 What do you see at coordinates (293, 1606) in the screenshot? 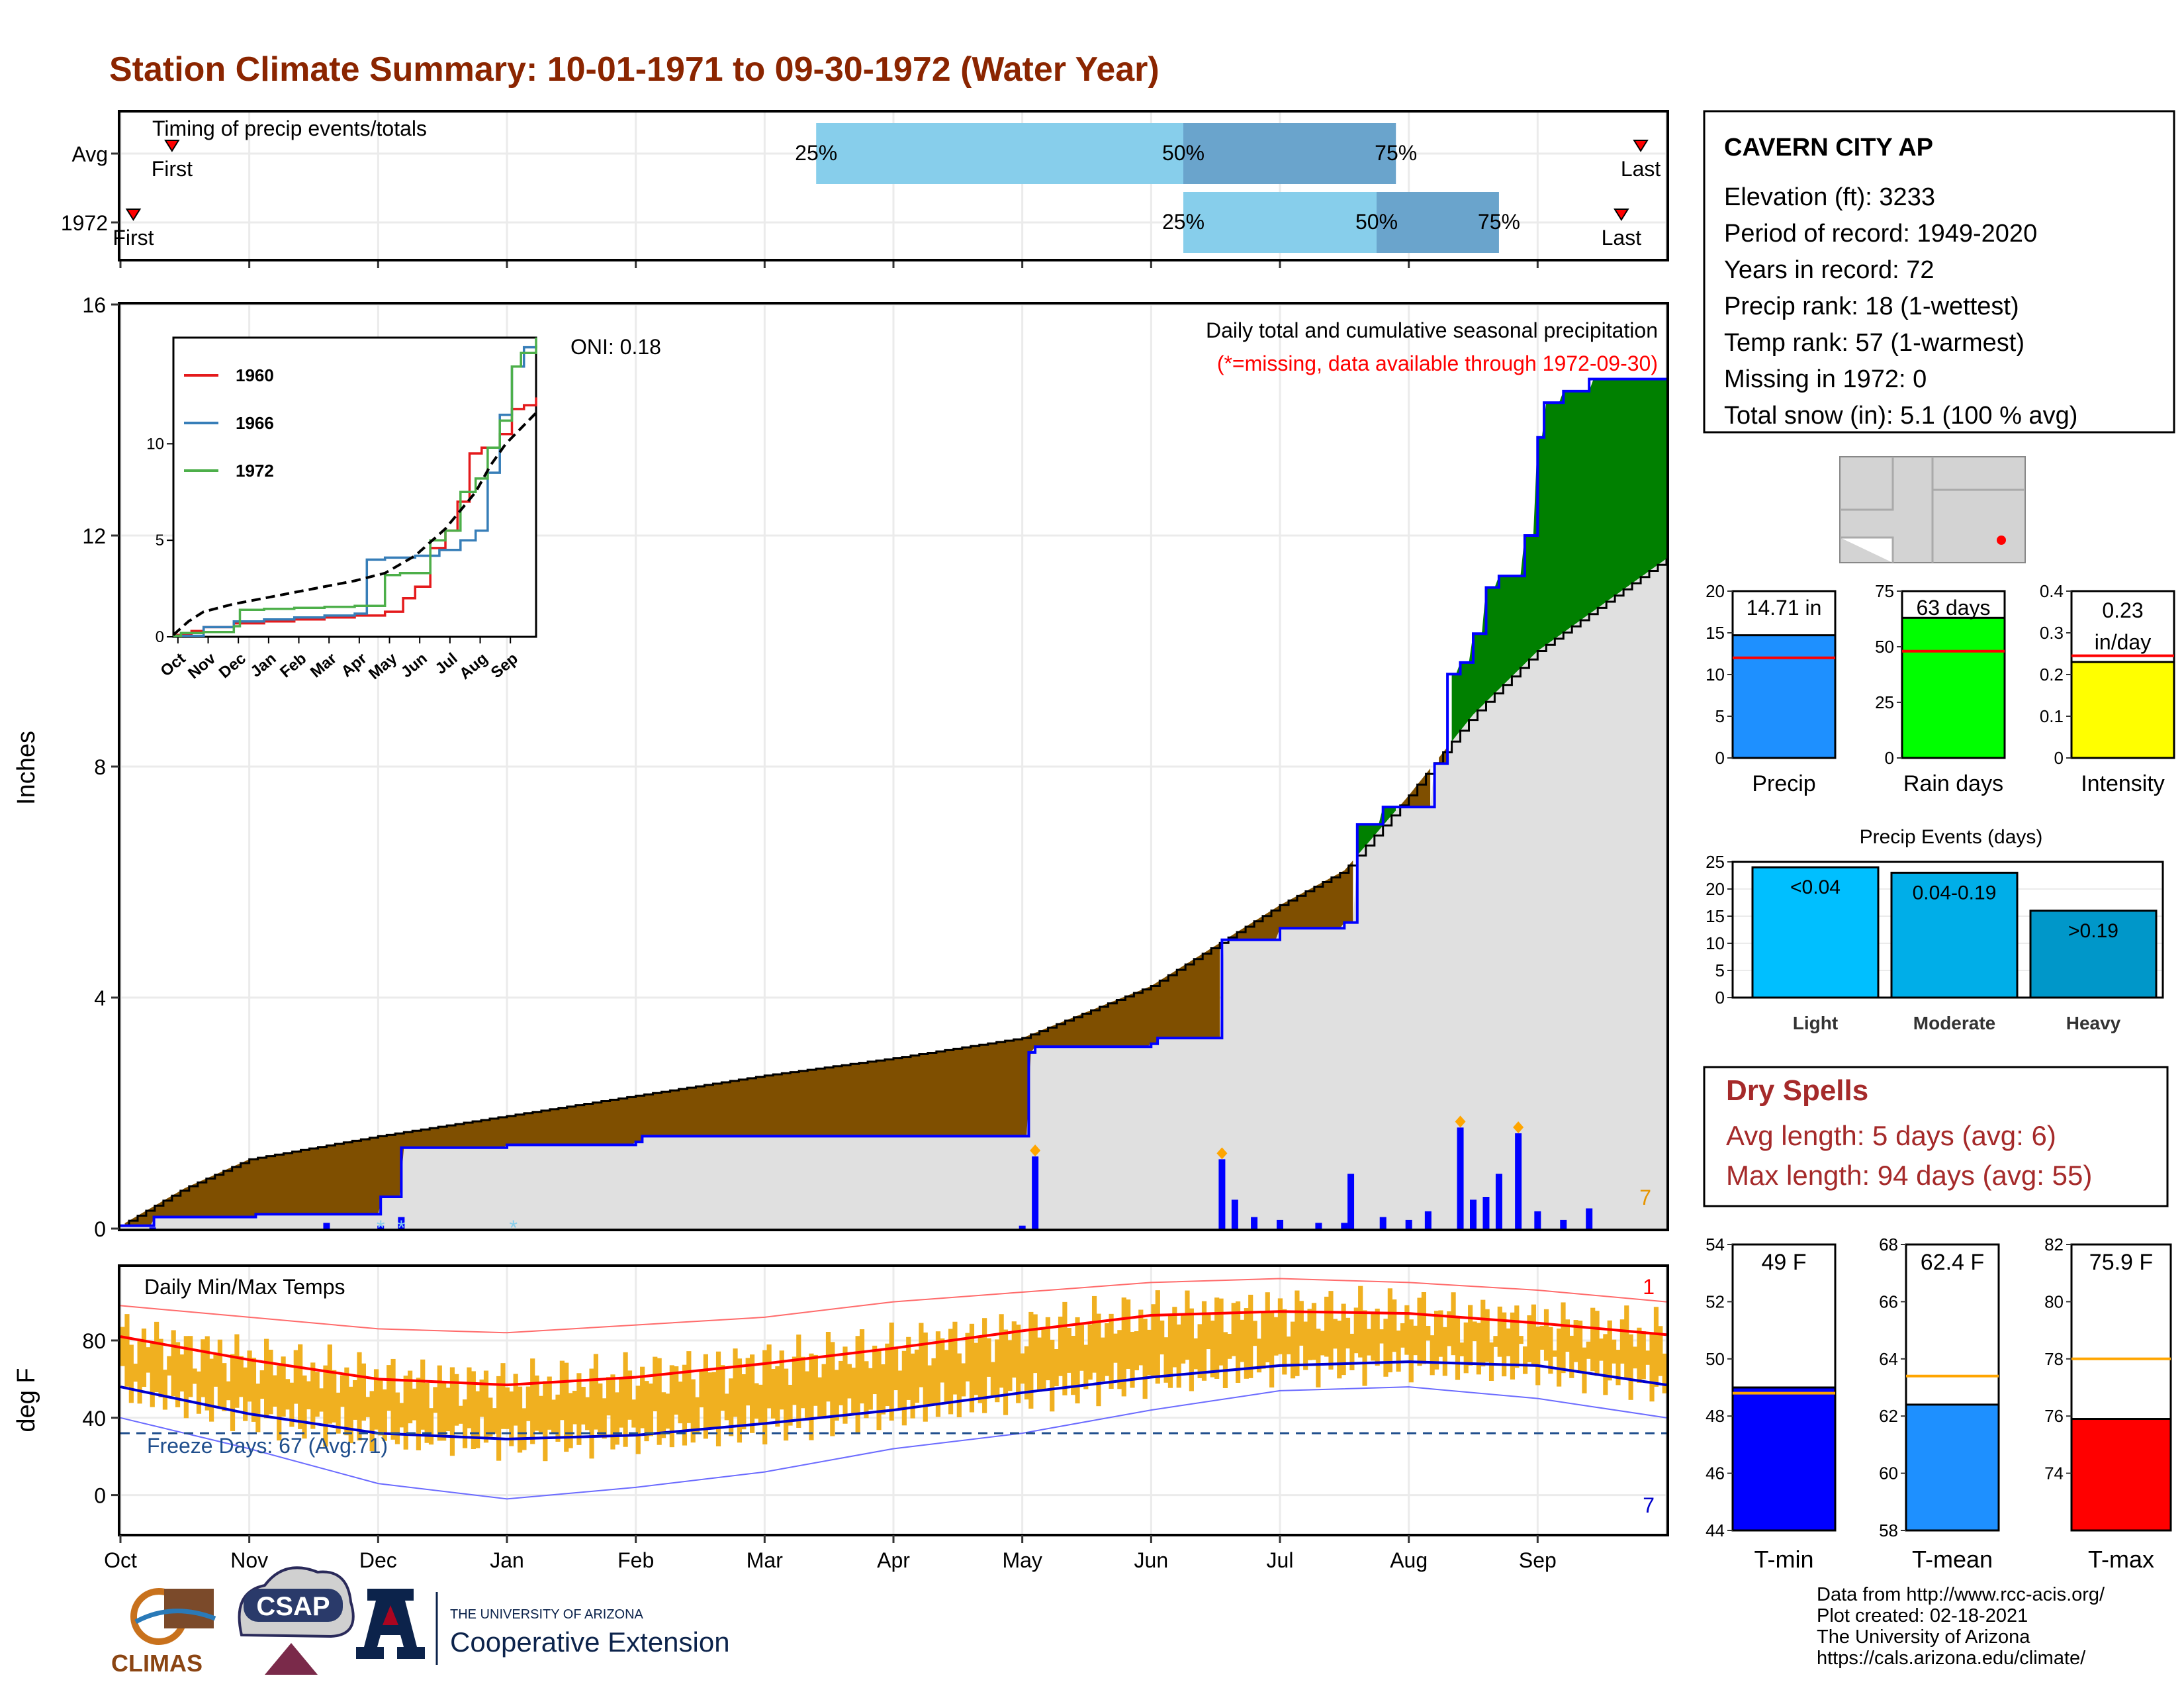
I see `csap-logo-text: CSAP` at bounding box center [293, 1606].